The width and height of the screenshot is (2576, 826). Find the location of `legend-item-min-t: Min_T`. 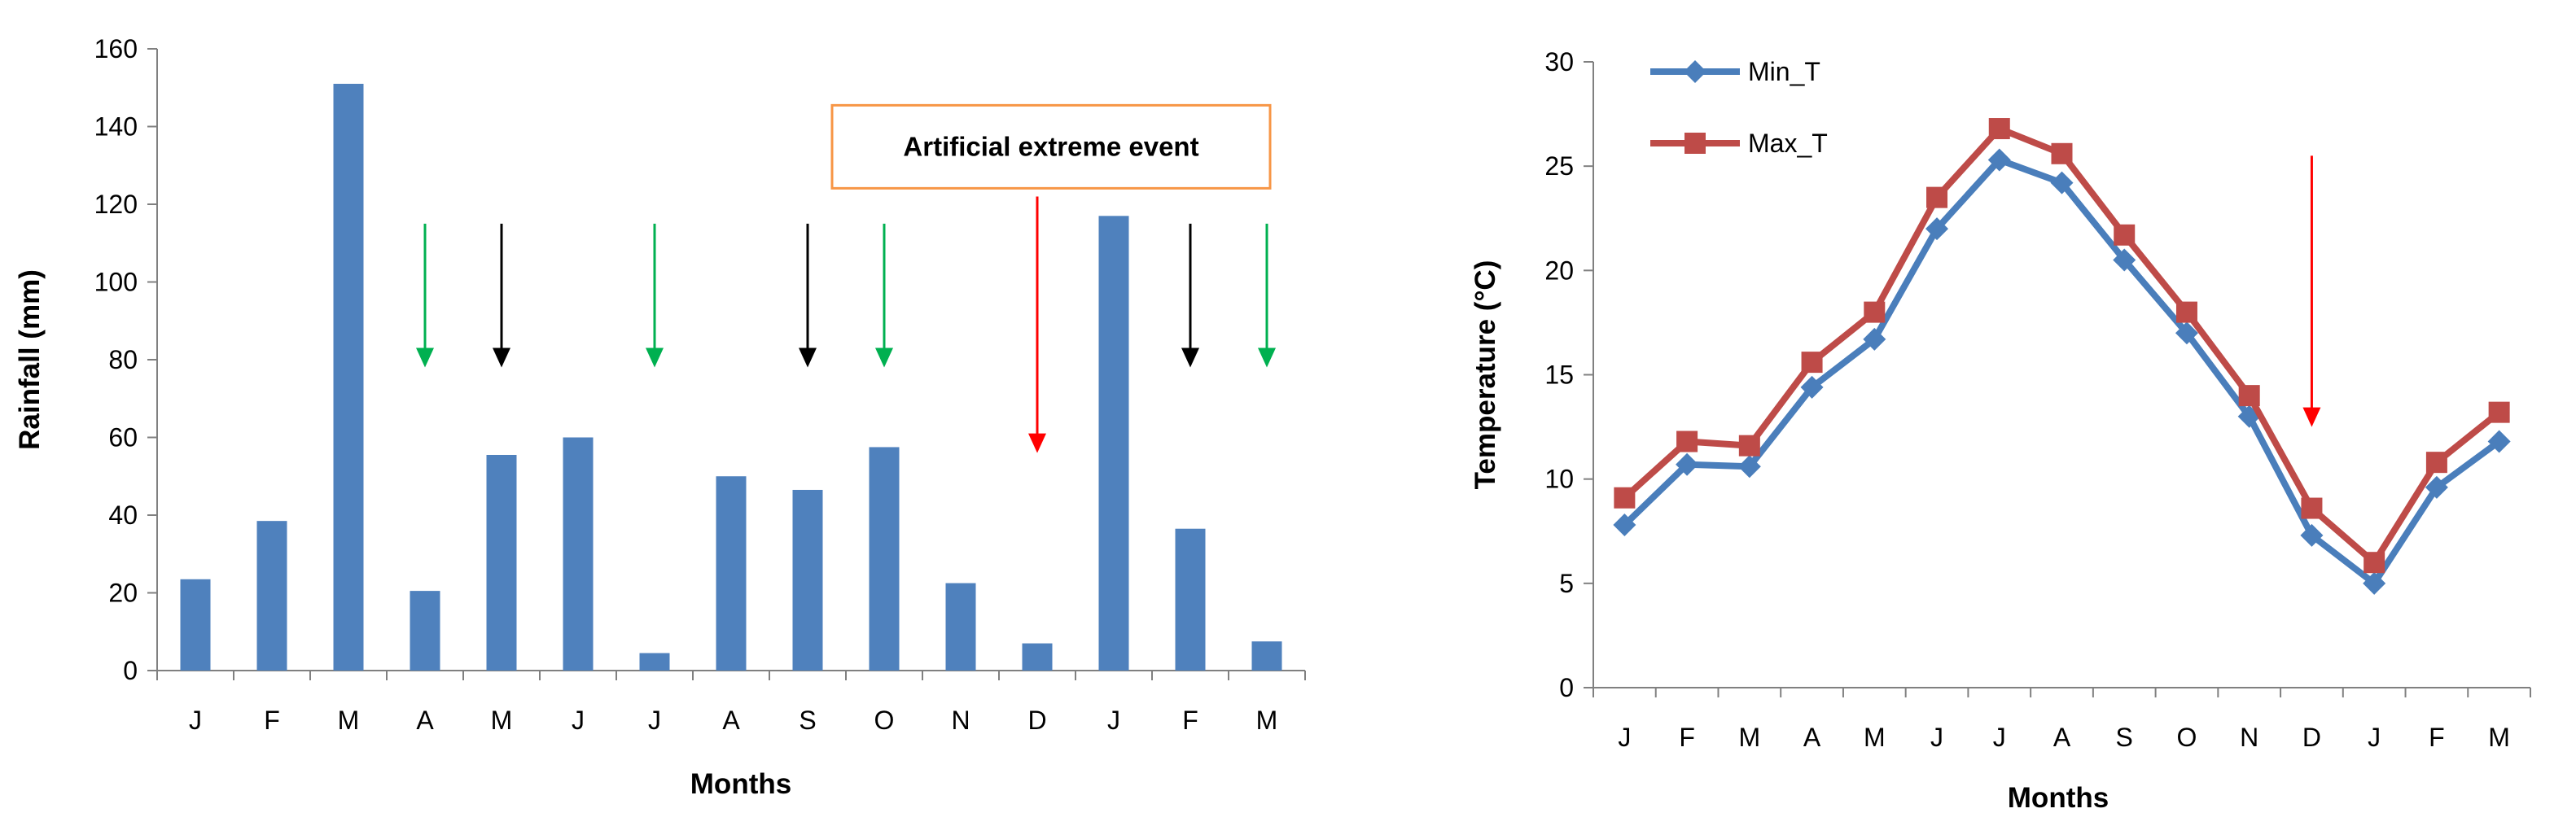

legend-item-min-t: Min_T is located at coordinates (1735, 71).